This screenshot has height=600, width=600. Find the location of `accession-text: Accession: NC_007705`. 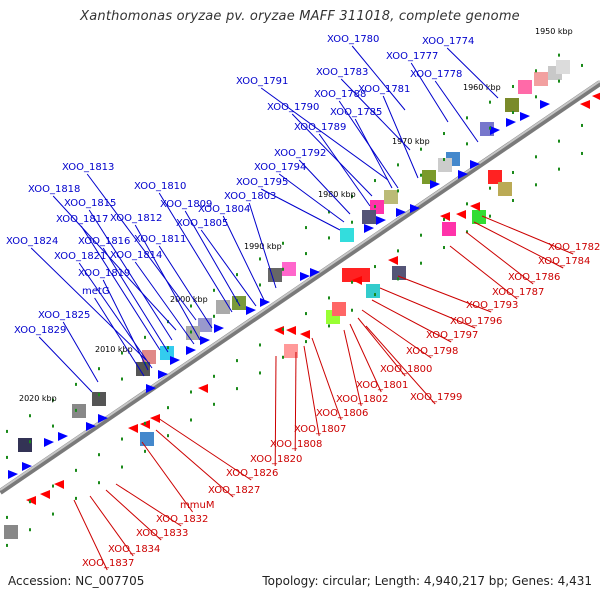

accession-text: Accession: NC_007705 is located at coordinates (76, 581).